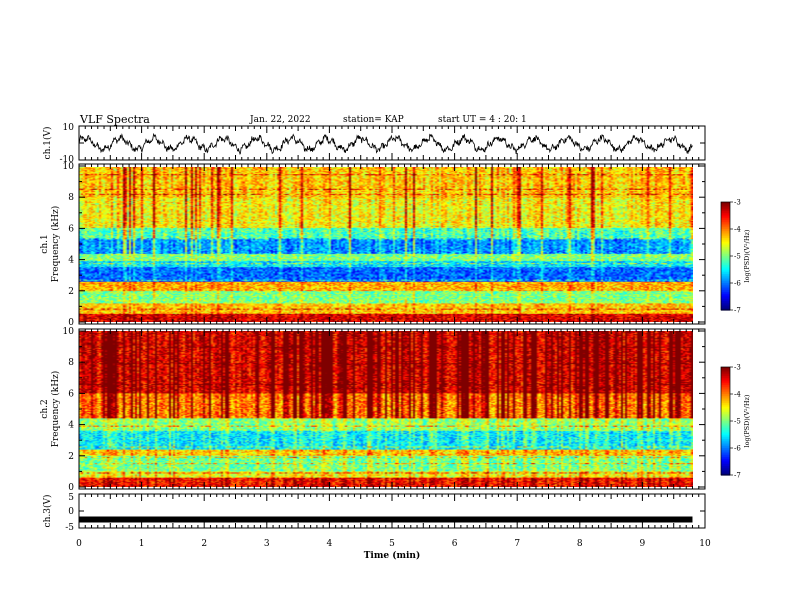 The width and height of the screenshot is (792, 612). I want to click on figure-title: VLF Spectra, so click(114, 119).